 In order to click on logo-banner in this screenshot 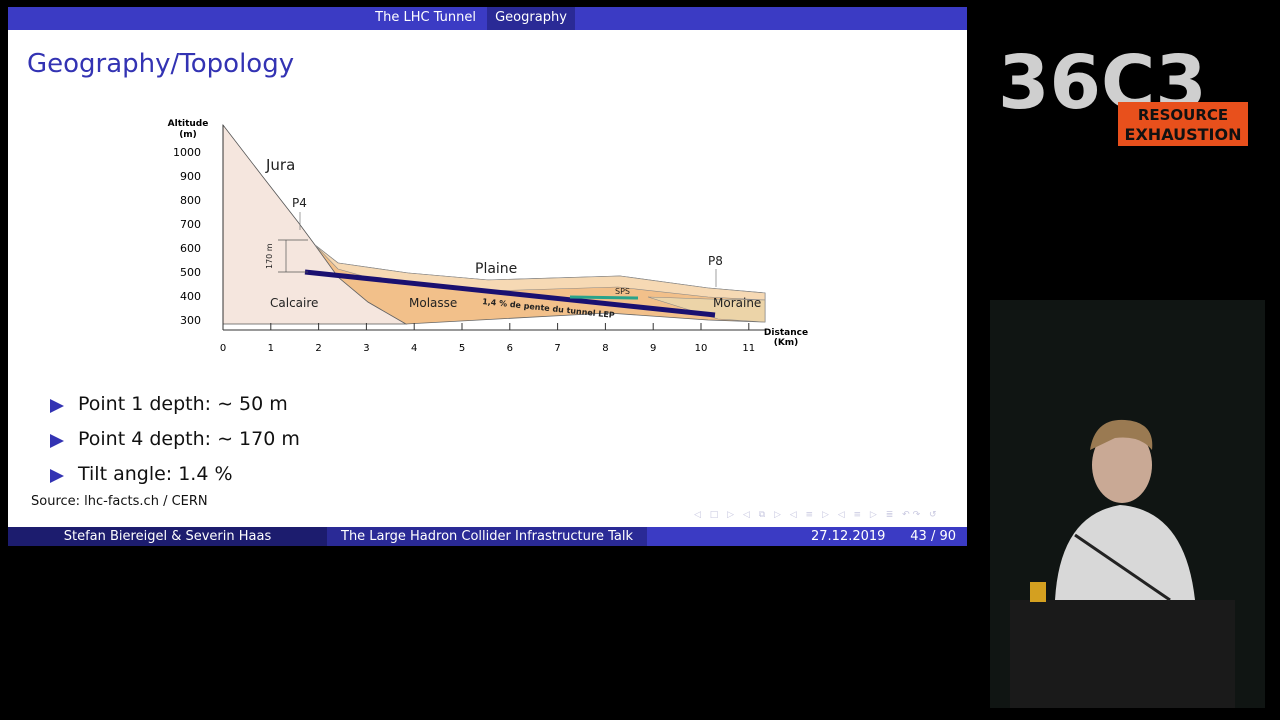, I will do `click(1183, 124)`.